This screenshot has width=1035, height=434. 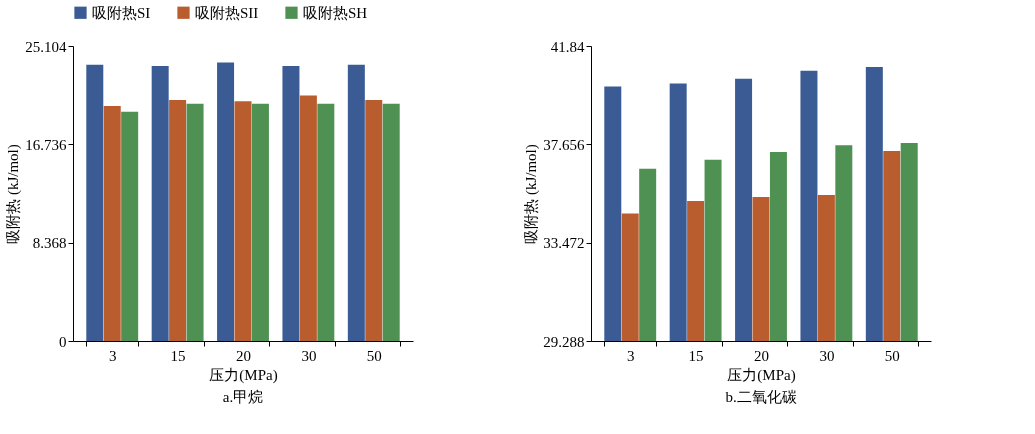 I want to click on legend-label: 吸附热SH, so click(x=335, y=12).